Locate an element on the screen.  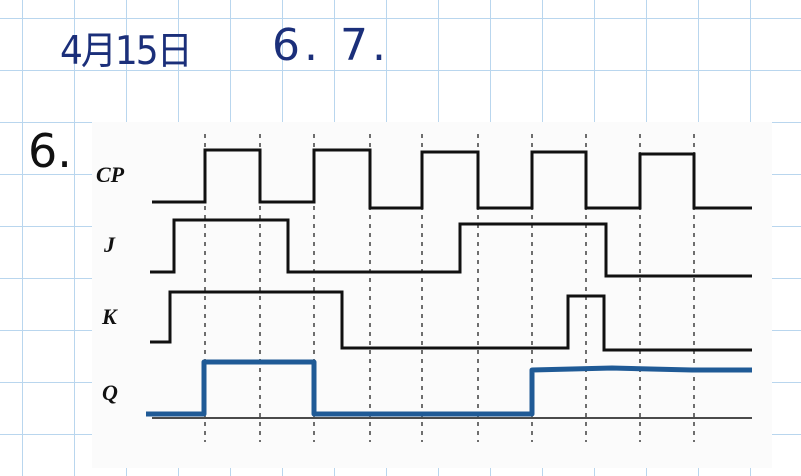
handwritten-problem-list: 6. 7. is located at coordinates (331, 45).